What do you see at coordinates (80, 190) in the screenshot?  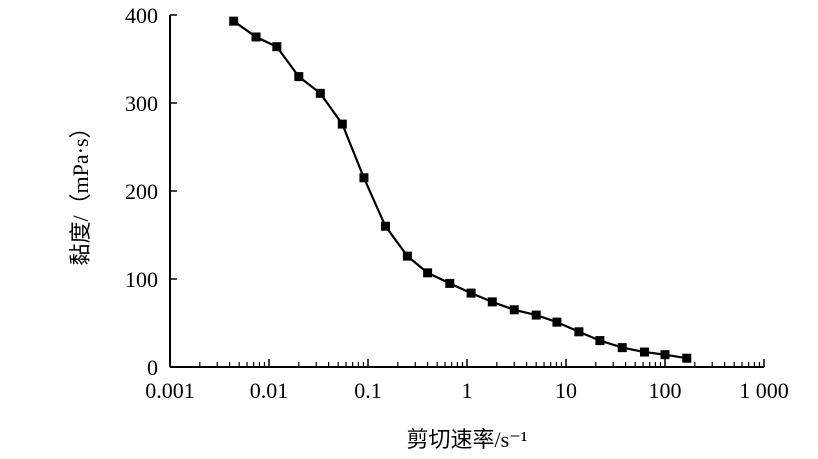 I see `y-axis-label: 黏度/（mPa·s）` at bounding box center [80, 190].